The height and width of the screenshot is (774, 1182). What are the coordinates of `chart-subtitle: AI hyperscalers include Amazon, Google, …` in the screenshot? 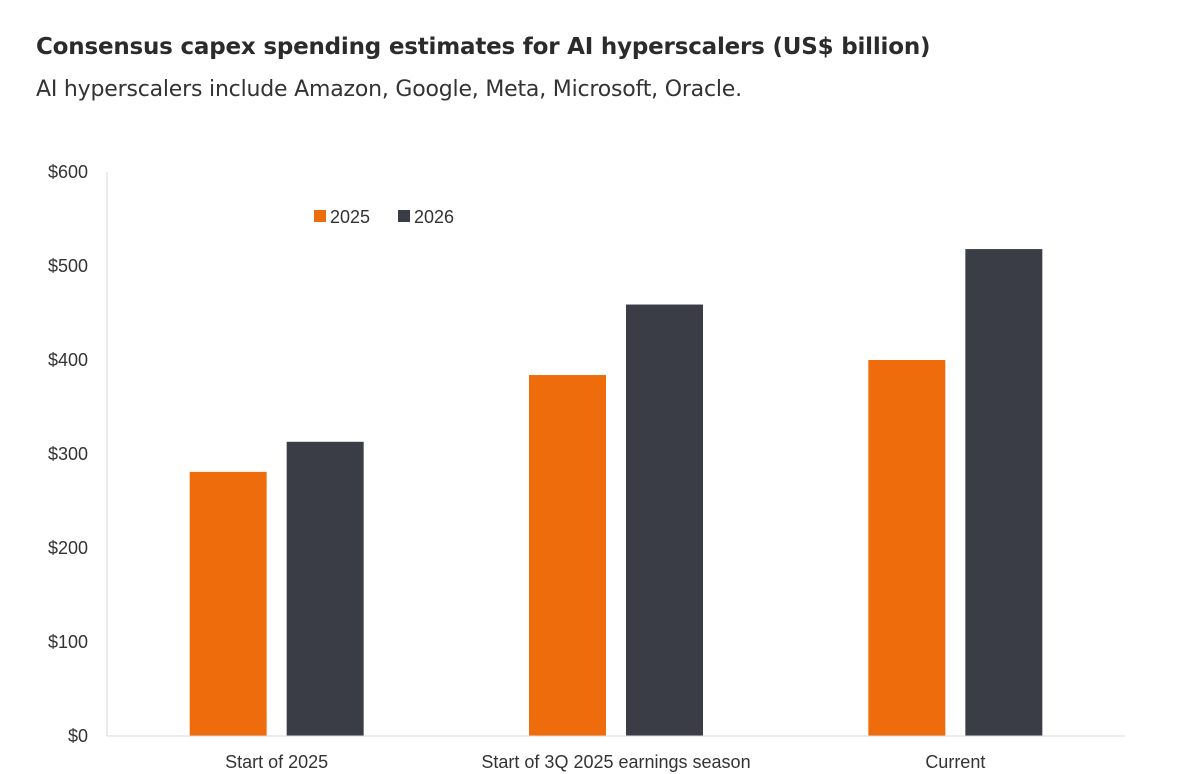 It's located at (389, 89).